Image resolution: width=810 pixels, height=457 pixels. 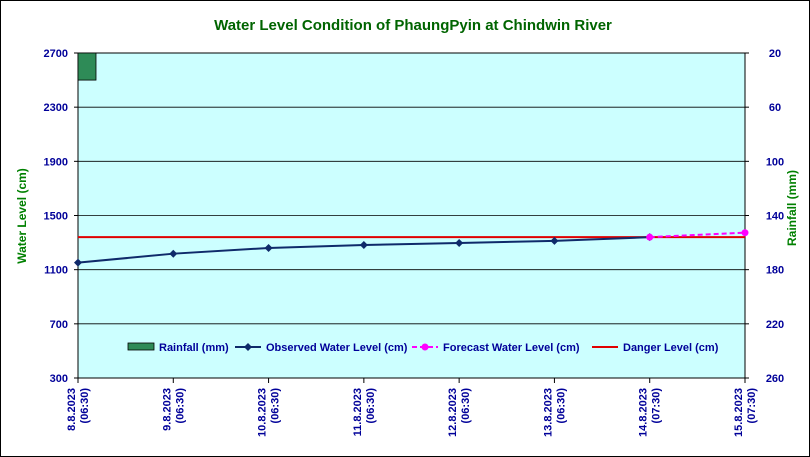 I want to click on x-tick-label-group: 9.8.2023 (06:30), so click(x=173, y=409).